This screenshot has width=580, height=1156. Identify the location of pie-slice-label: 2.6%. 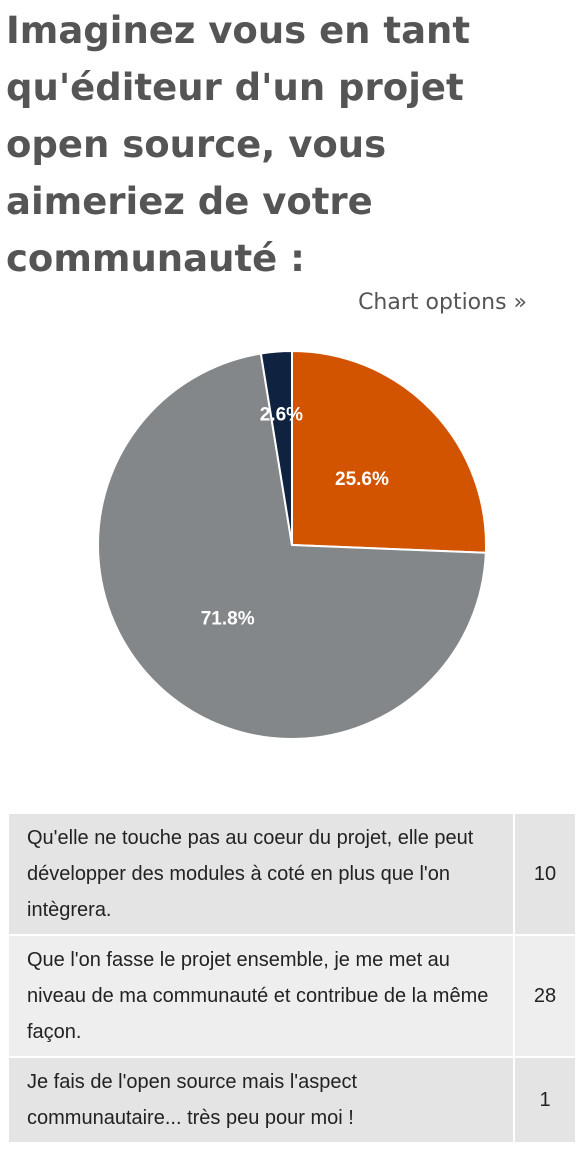
(281, 415).